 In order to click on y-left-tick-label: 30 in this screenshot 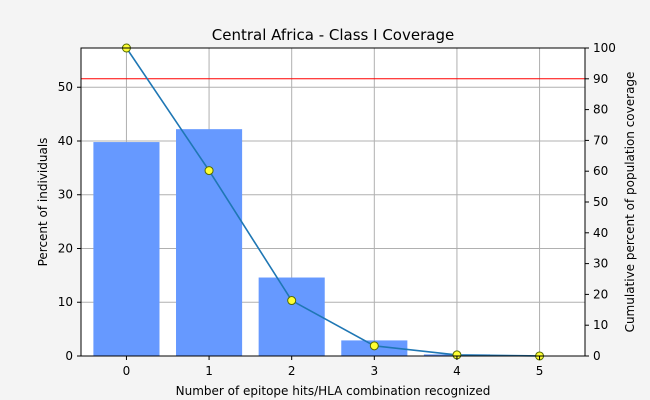, I will do `click(65, 195)`.